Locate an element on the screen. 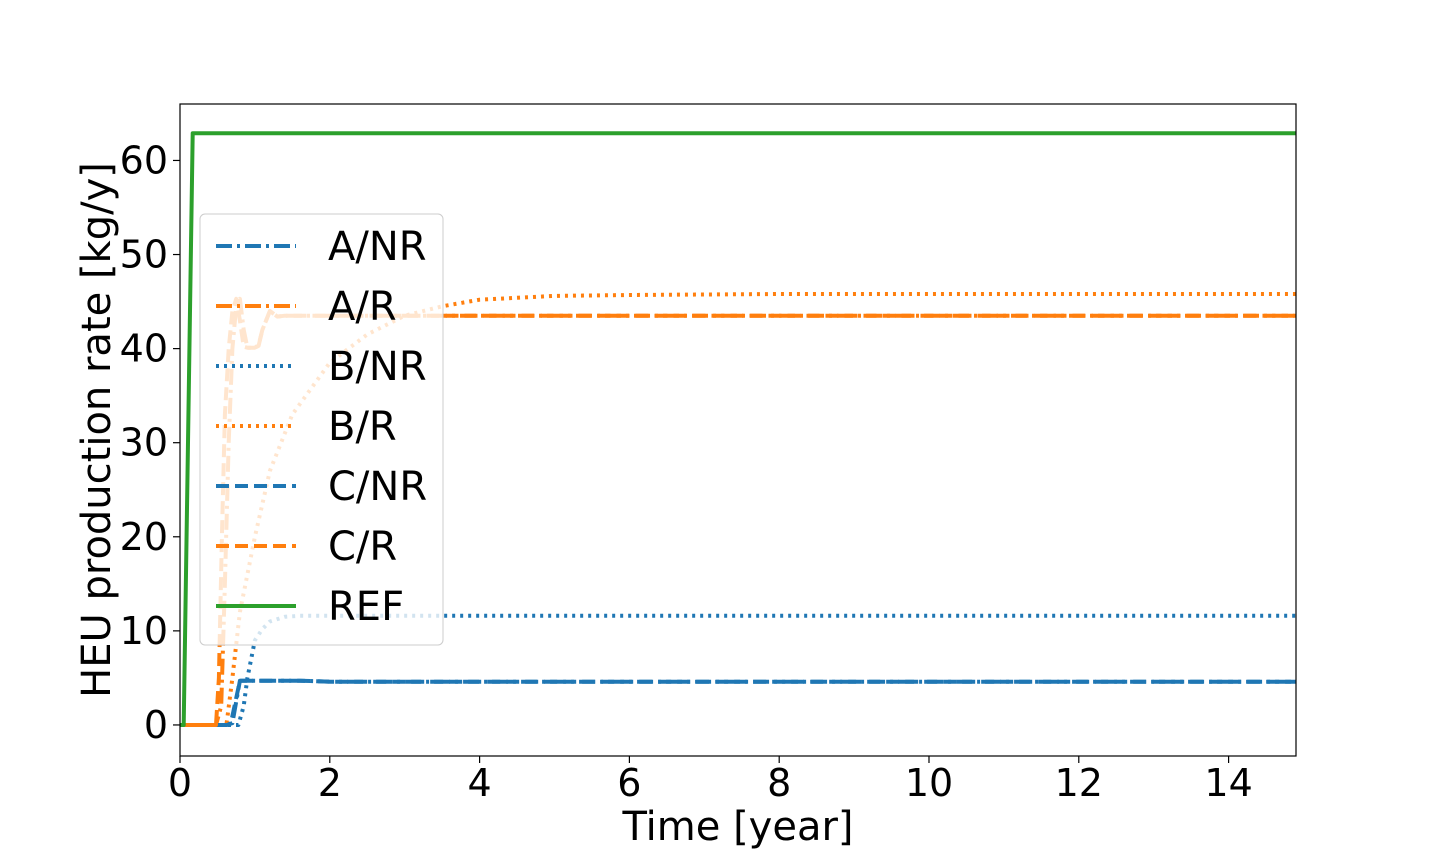  legend-label: B/NR is located at coordinates (377, 367).